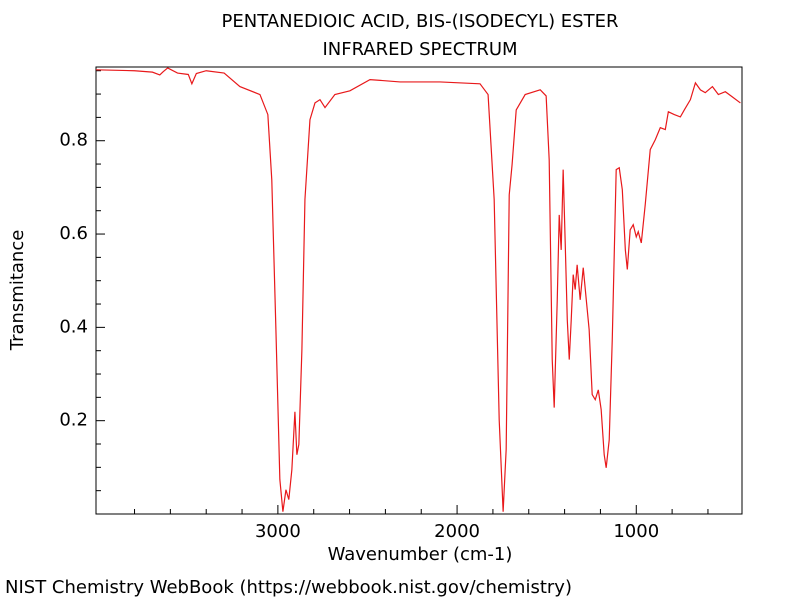 The width and height of the screenshot is (800, 600). What do you see at coordinates (420, 554) in the screenshot?
I see `x-axis-label: Wavenumber (cm-1)` at bounding box center [420, 554].